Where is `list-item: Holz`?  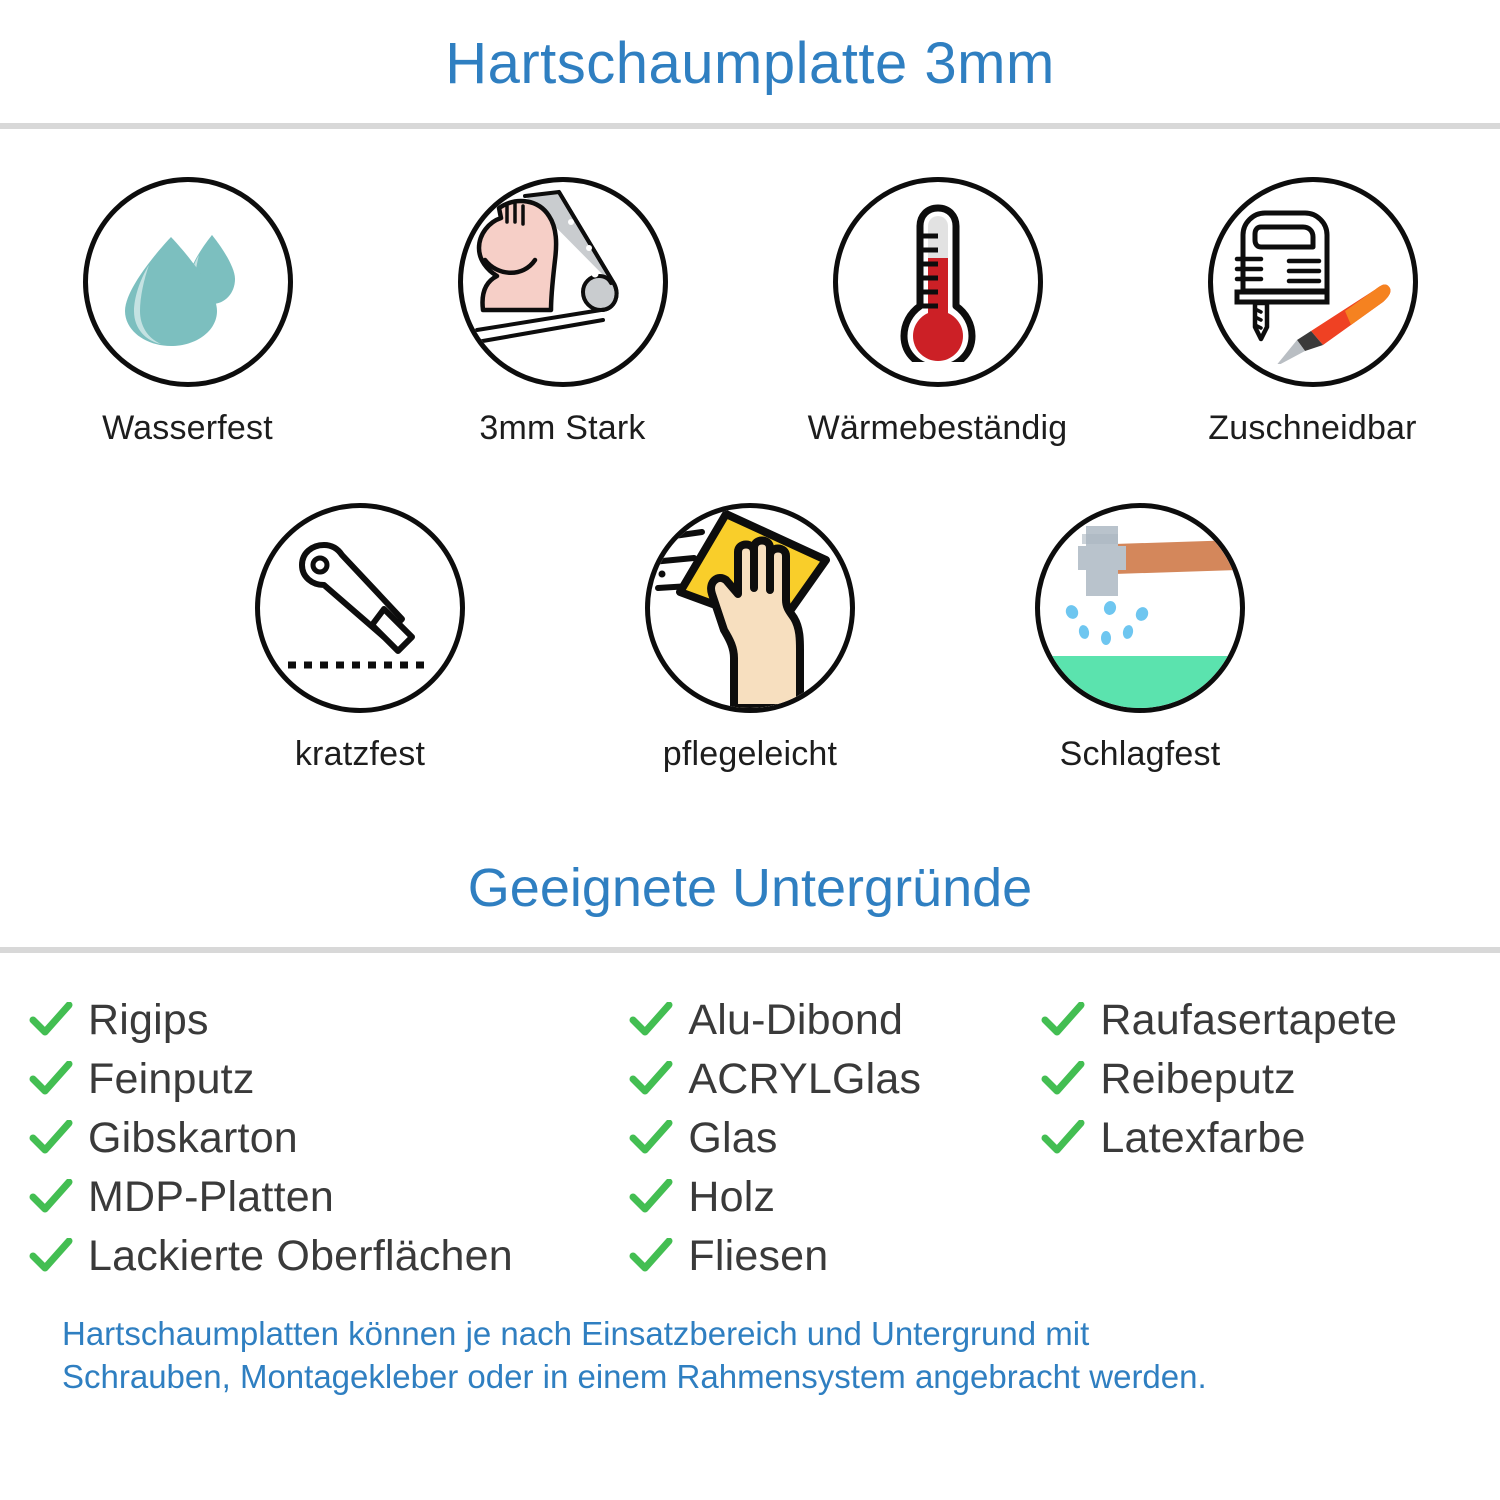
list-item: Holz is located at coordinates (834, 1197).